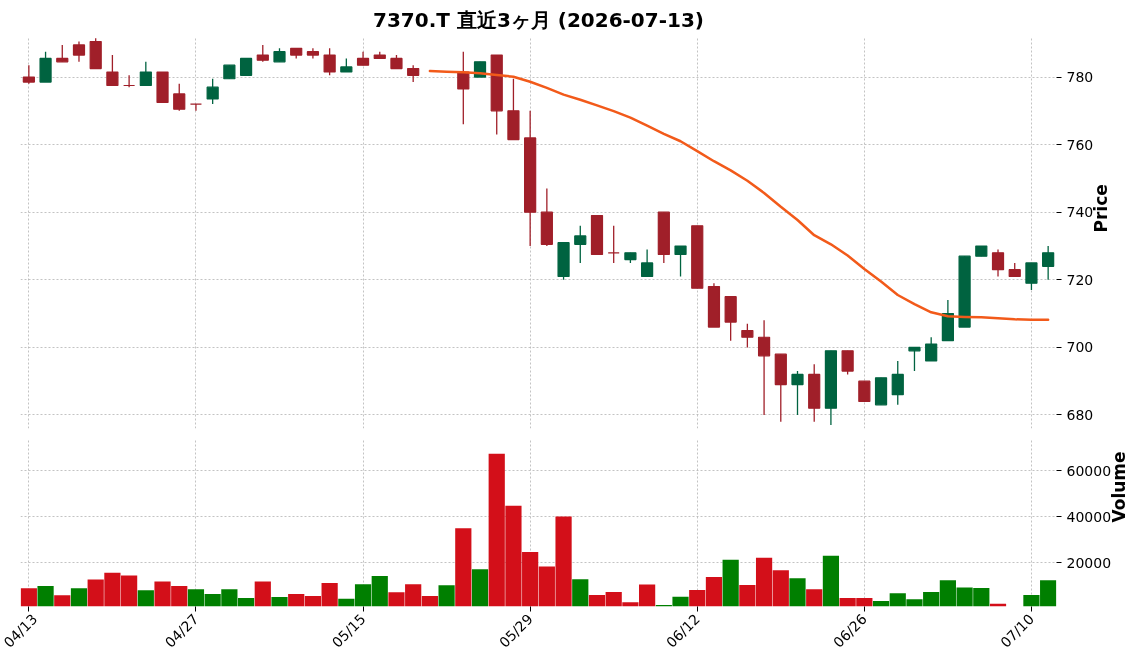 This screenshot has width=1144, height=670. Describe the element at coordinates (1089, 470) in the screenshot. I see `y-tick-label: 60000` at that location.